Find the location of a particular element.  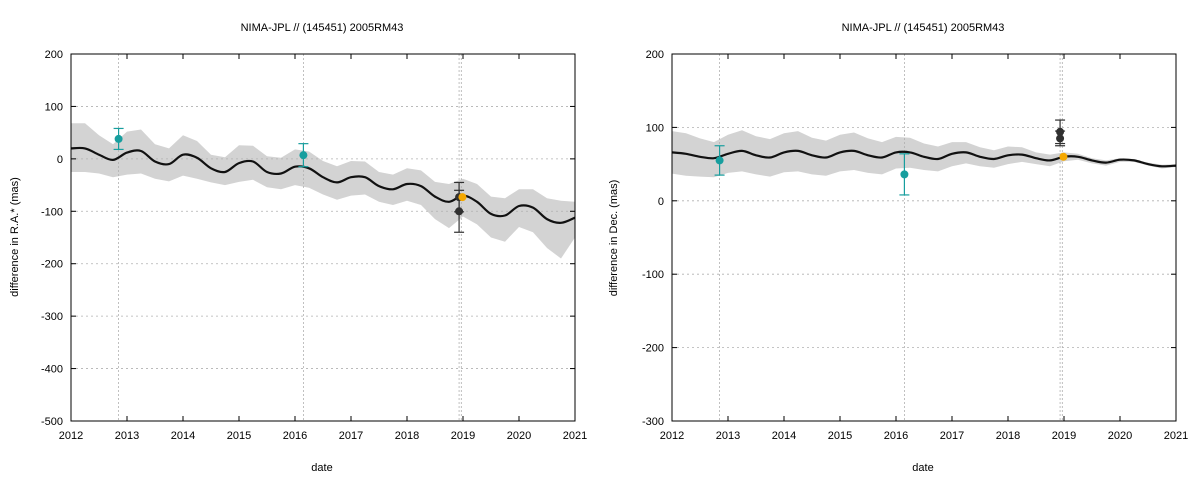

y-tick-label: -500 is located at coordinates (52, 422).